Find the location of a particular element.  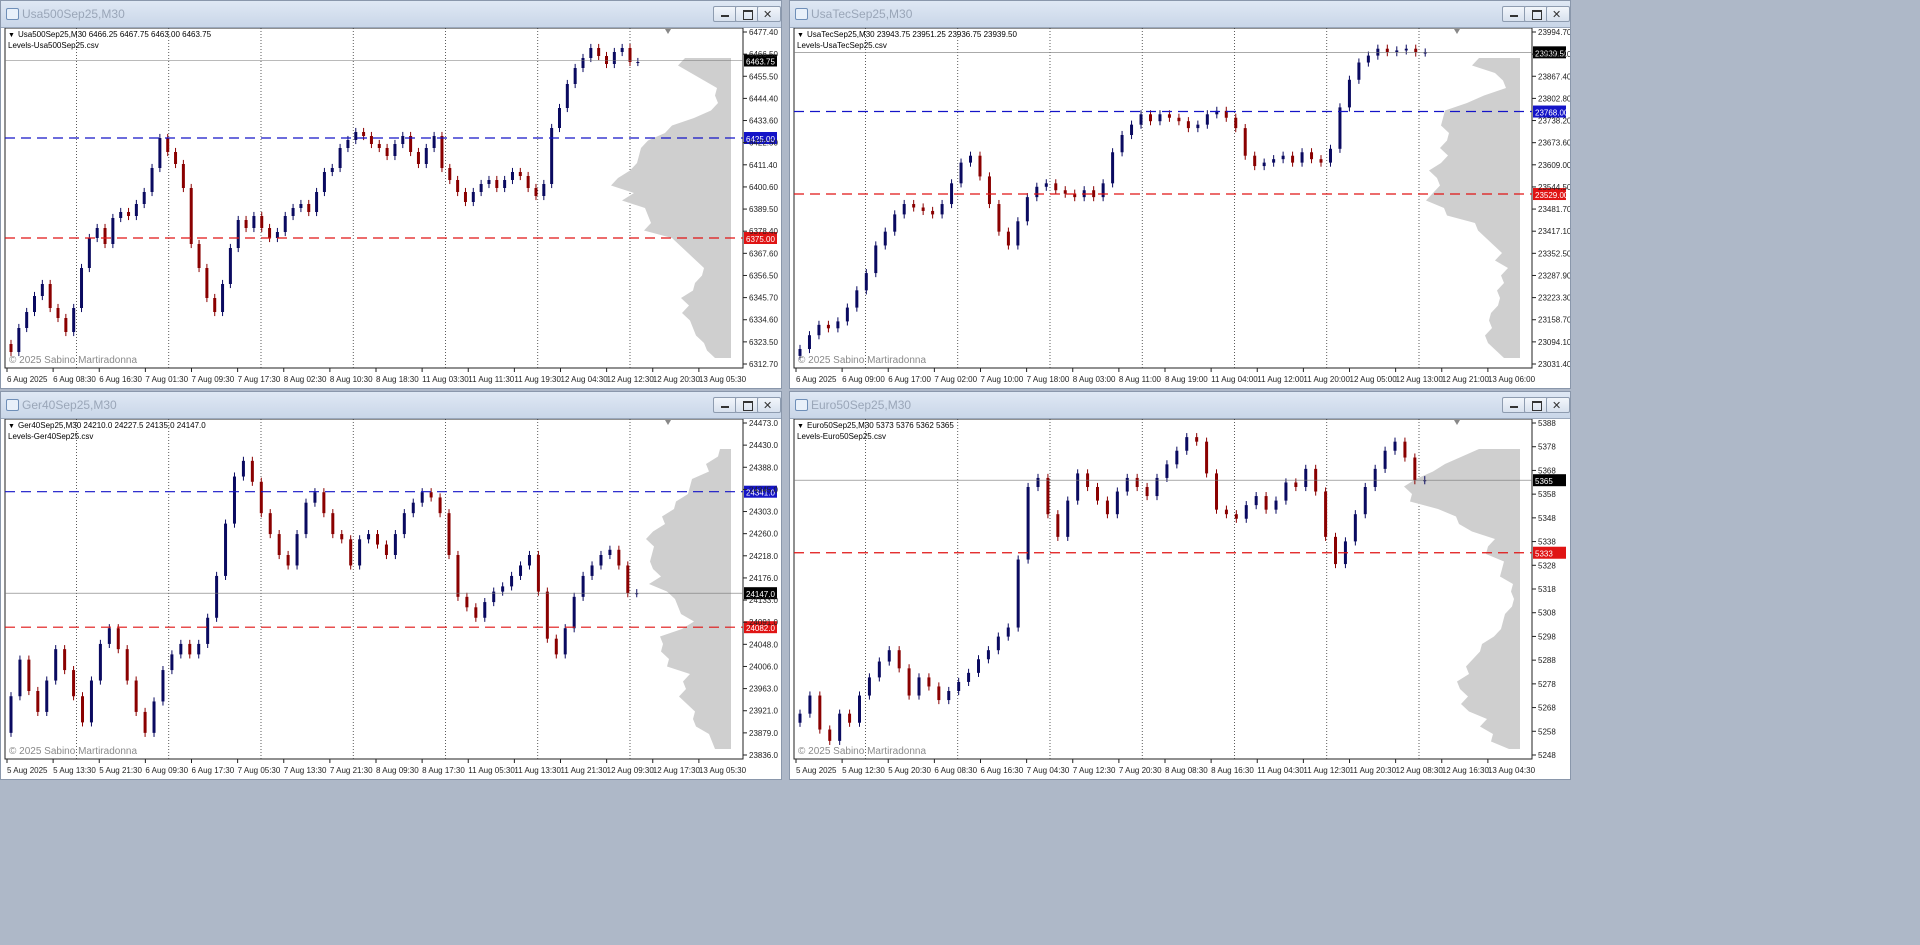

x-tick-label: 12 Aug 20:30 is located at coordinates (677, 379).